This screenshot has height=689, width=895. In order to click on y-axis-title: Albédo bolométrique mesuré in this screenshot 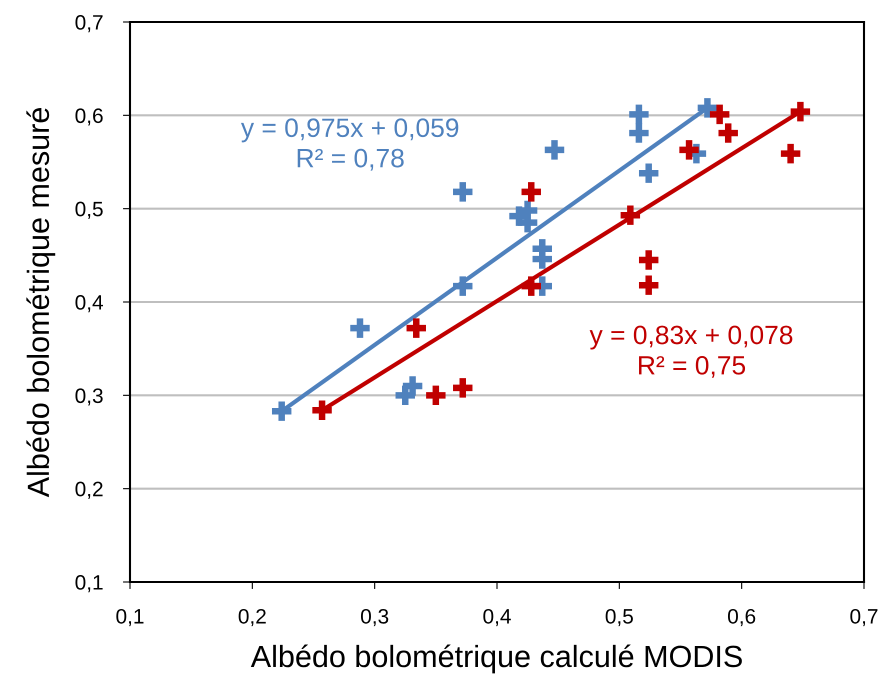, I will do `click(41, 303)`.